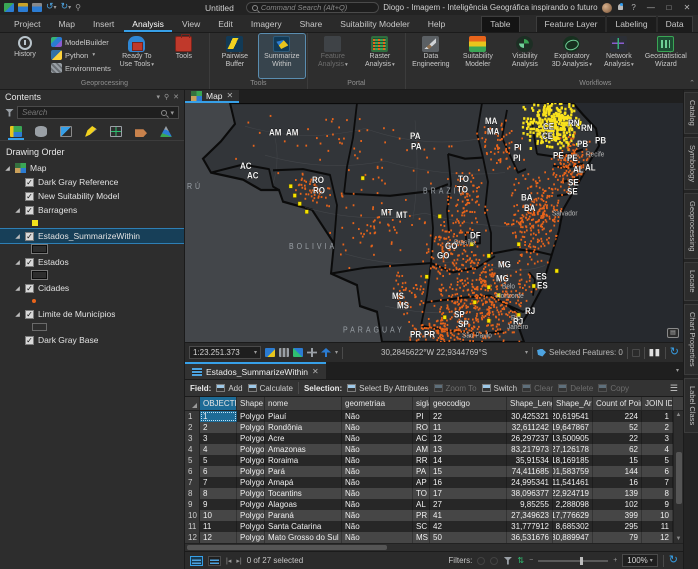  What do you see at coordinates (617, 438) in the screenshot?
I see `cell: 22` at bounding box center [617, 438].